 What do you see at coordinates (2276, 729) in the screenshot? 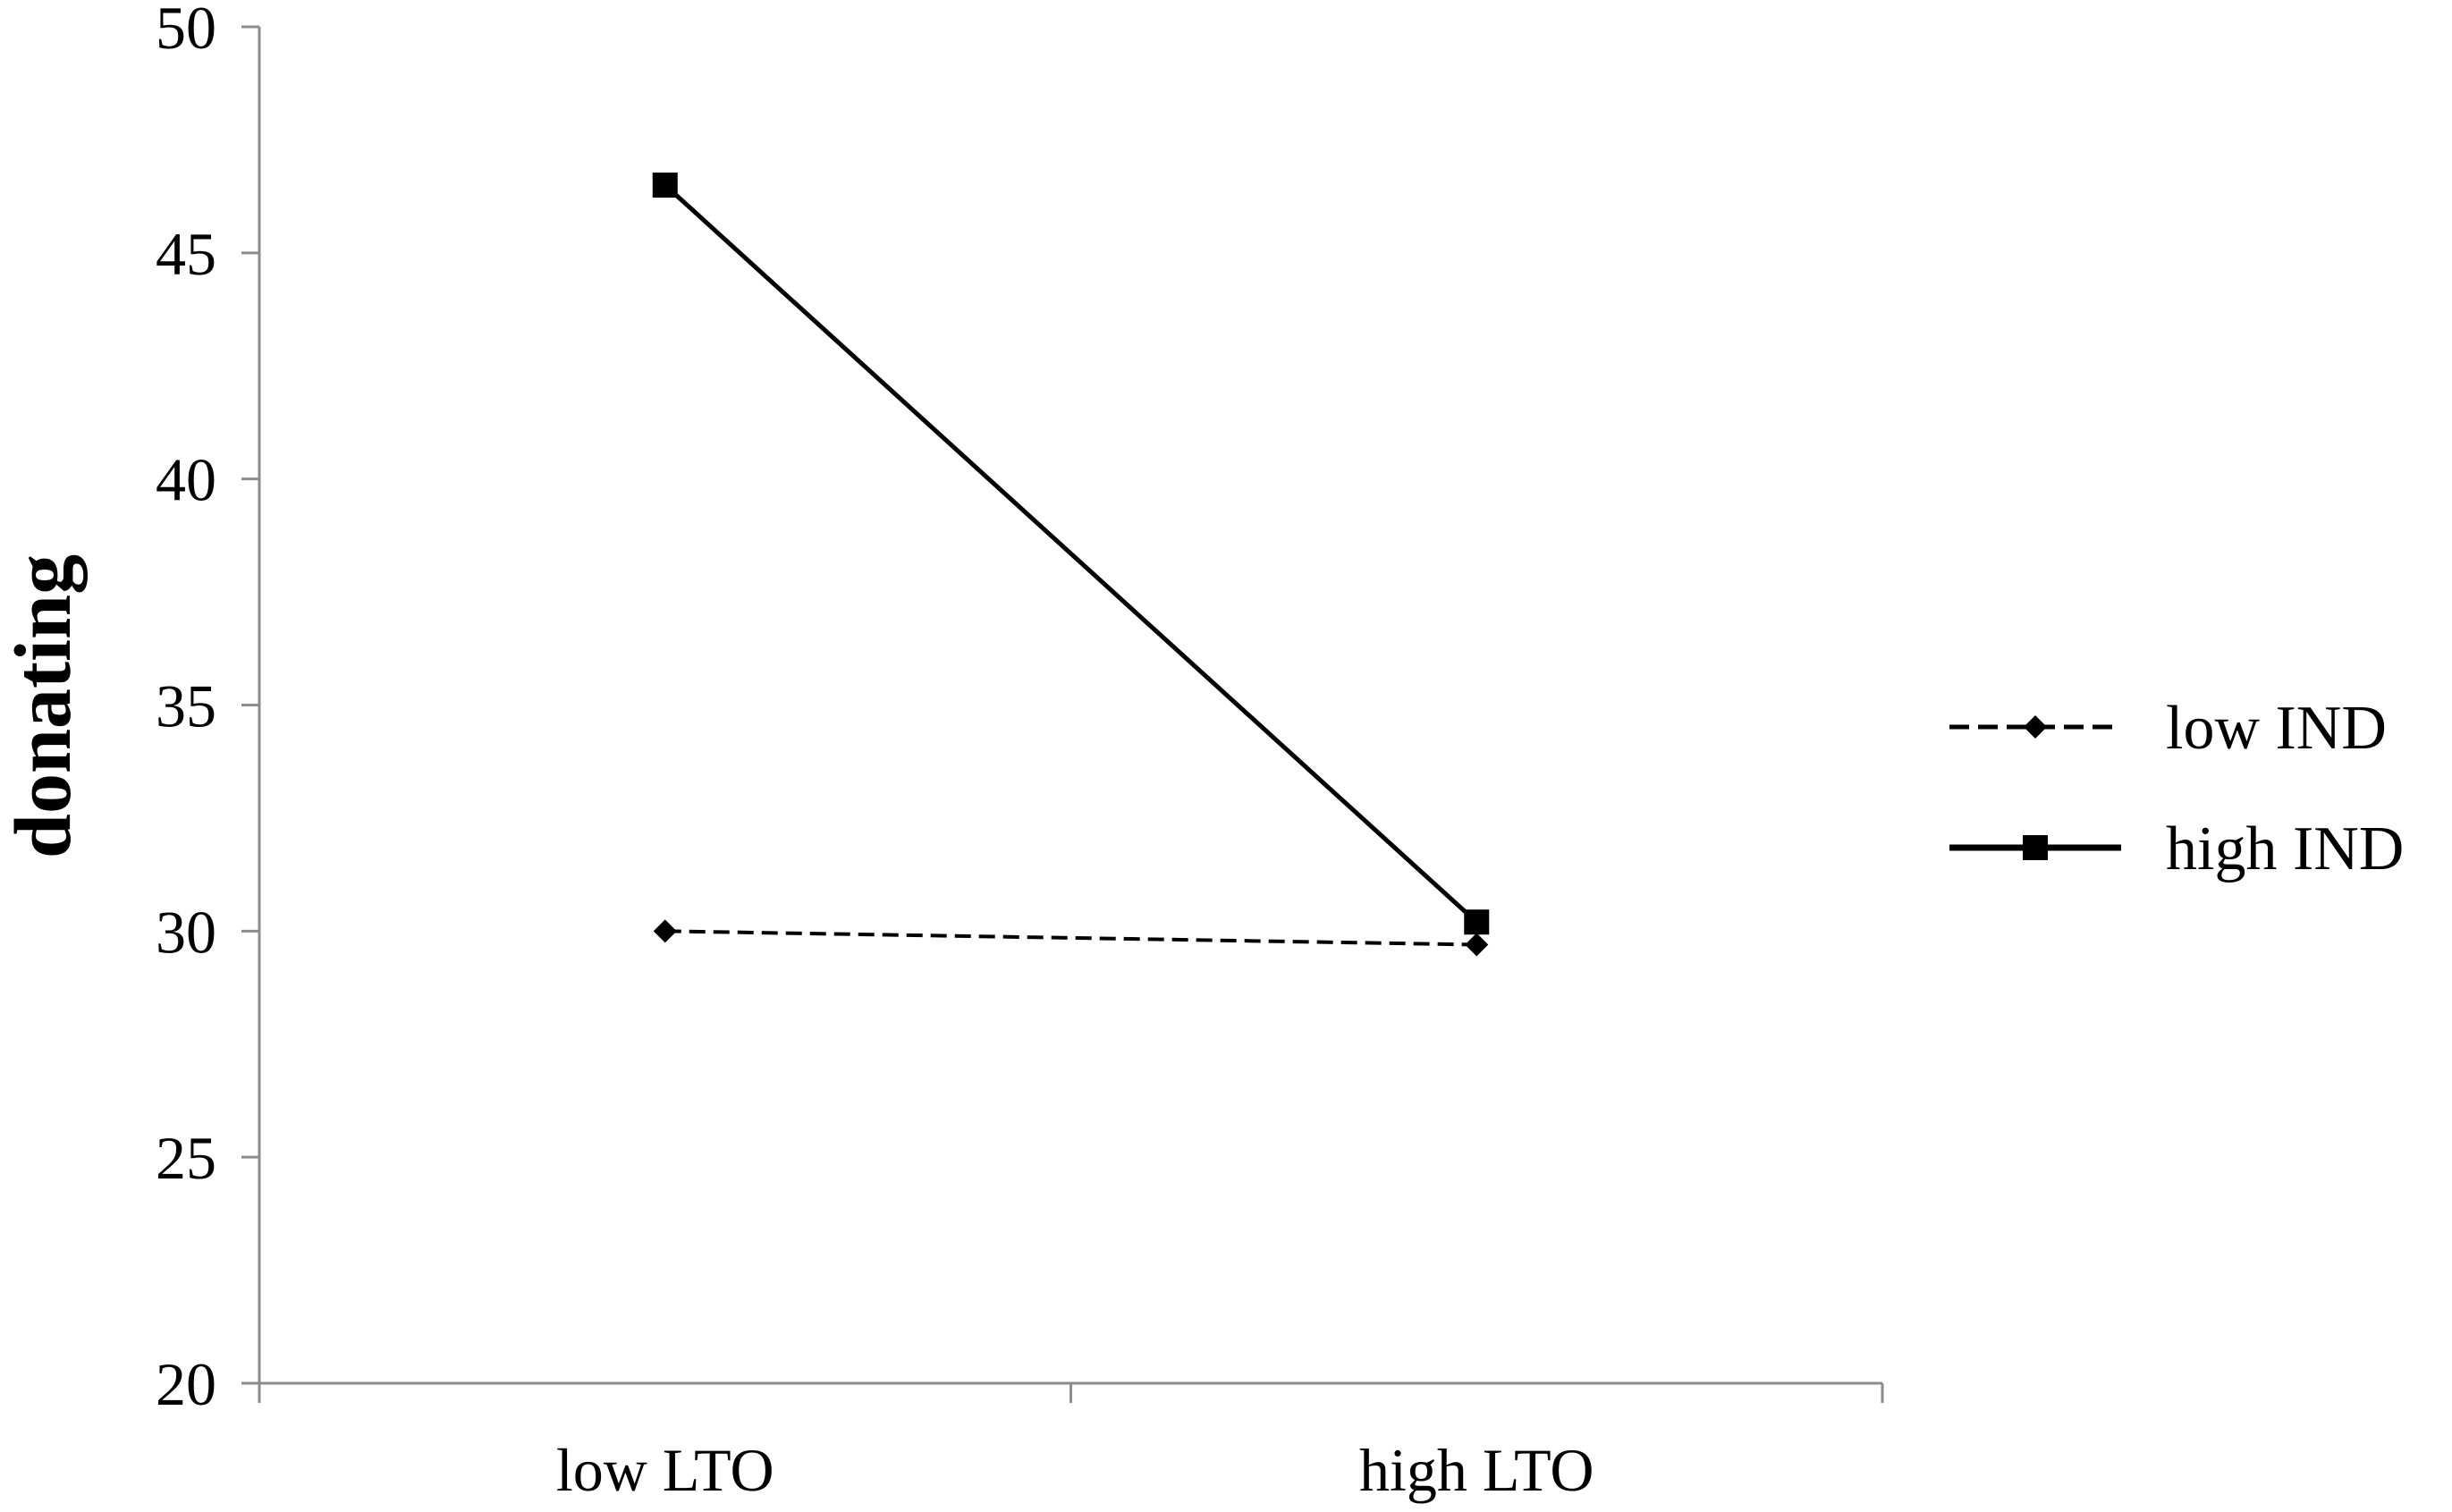
I see `legend-label: low IND` at bounding box center [2276, 729].